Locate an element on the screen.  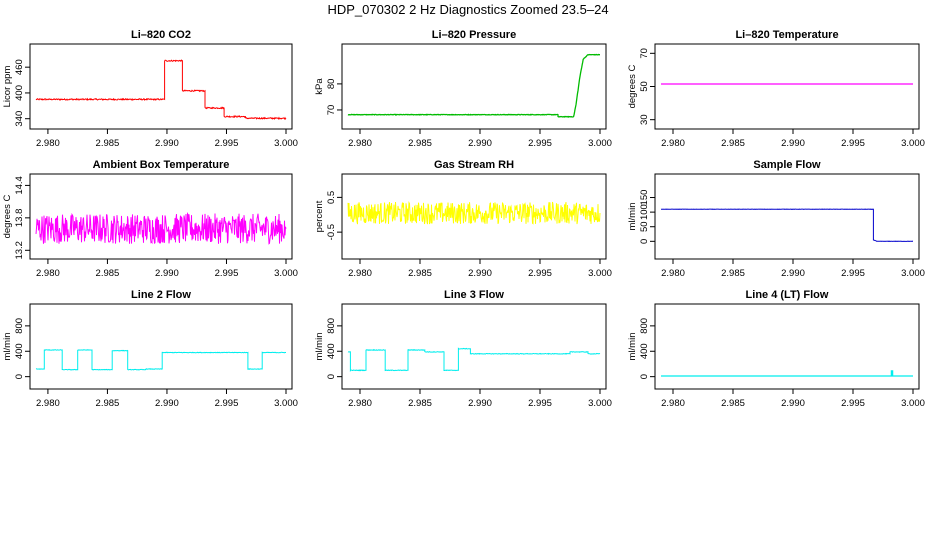
y-tick-label: 14.4 is located at coordinates (19, 185).